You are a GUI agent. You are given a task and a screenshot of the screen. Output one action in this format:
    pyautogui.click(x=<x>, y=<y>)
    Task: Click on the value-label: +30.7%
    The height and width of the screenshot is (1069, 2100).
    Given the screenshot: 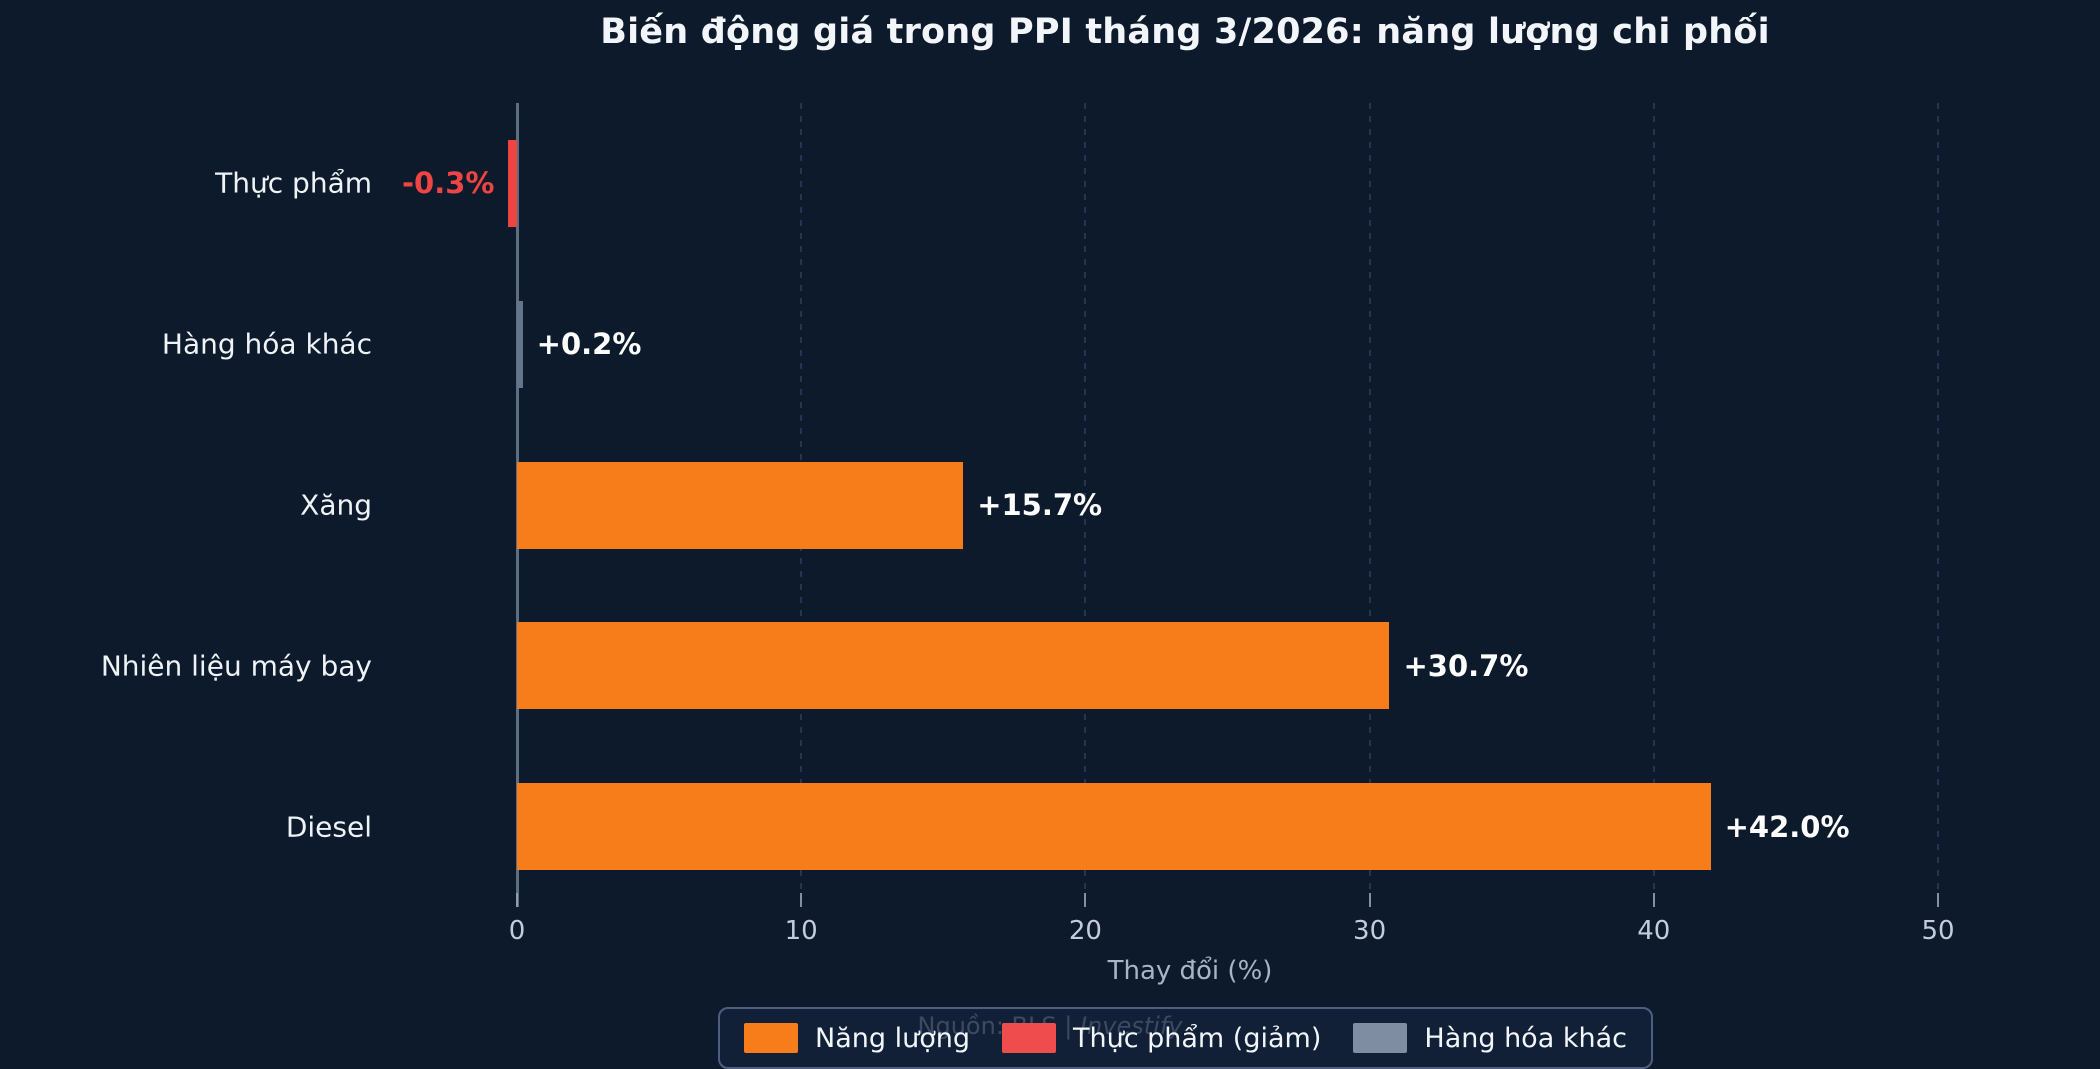 What is the action you would take?
    pyautogui.click(x=1466, y=665)
    